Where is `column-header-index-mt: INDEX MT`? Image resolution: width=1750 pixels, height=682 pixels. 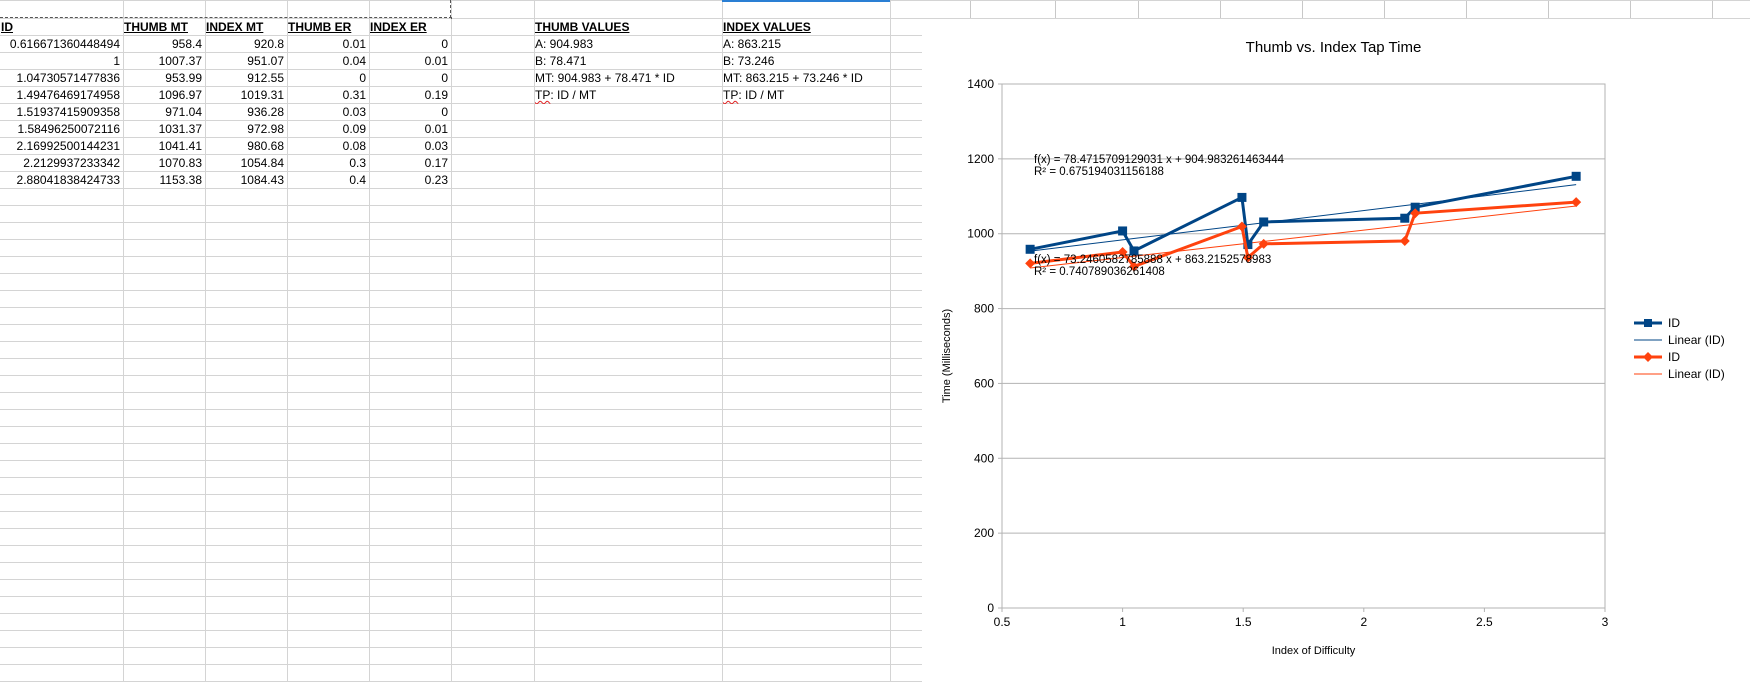 column-header-index-mt: INDEX MT is located at coordinates (245, 27).